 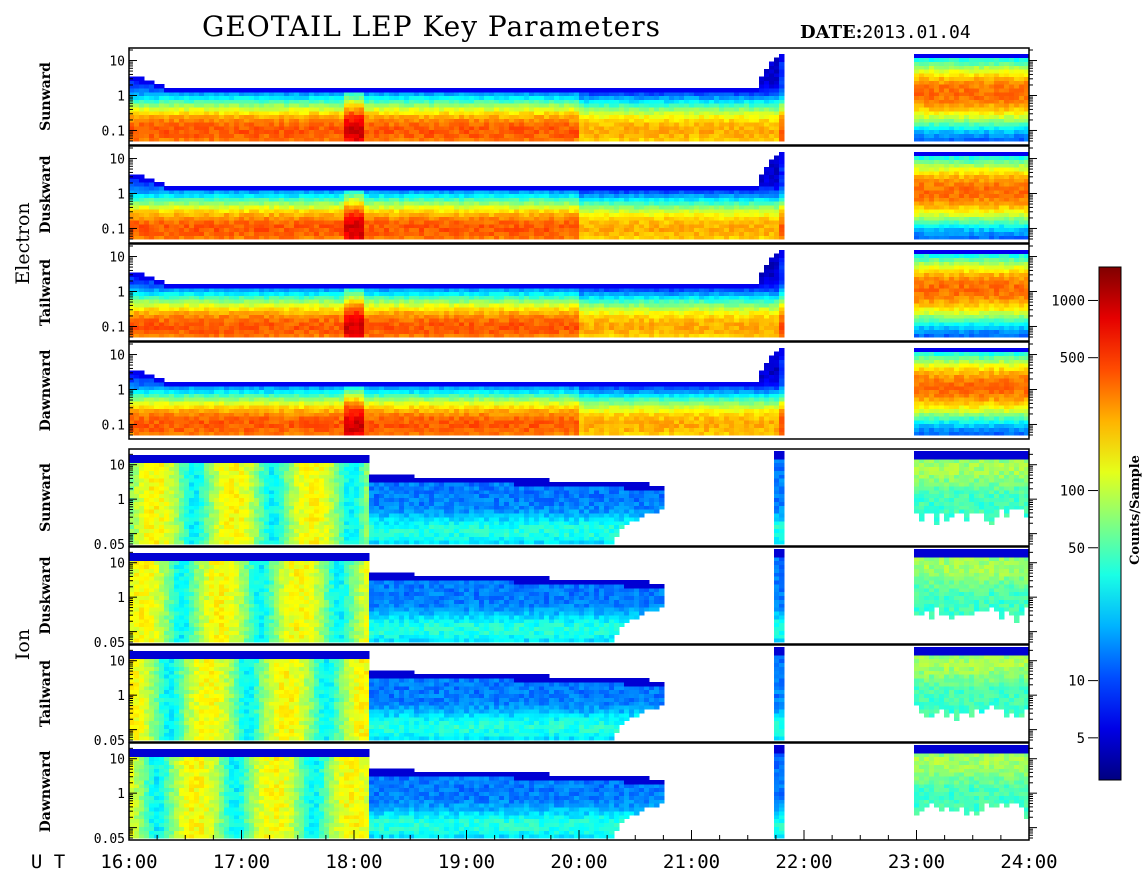 I want to click on spectrogram-cells, so click(x=579, y=293).